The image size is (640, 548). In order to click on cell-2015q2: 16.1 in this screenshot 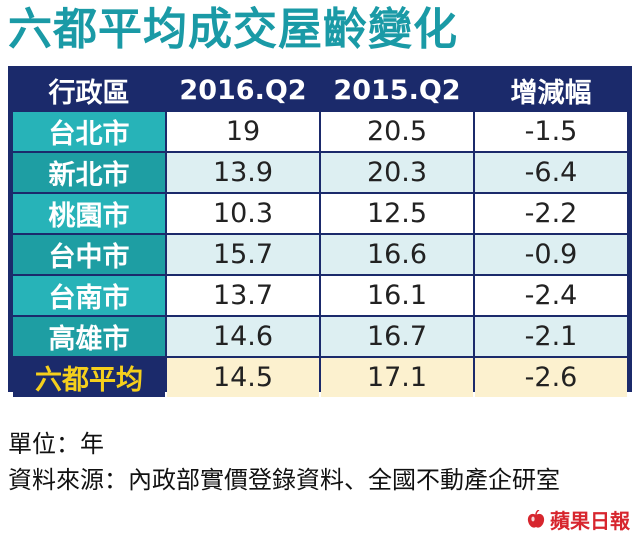, I will do `click(397, 295)`.